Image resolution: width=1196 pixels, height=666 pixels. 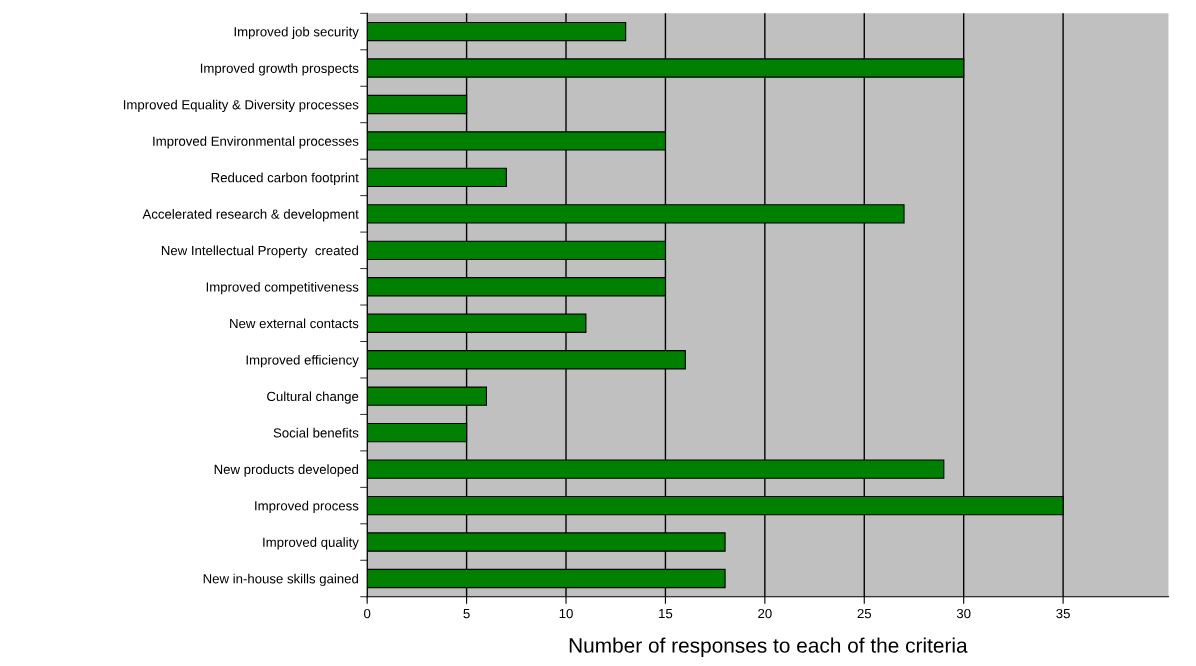 I want to click on y-tick-label: Cultural change, so click(x=313, y=397).